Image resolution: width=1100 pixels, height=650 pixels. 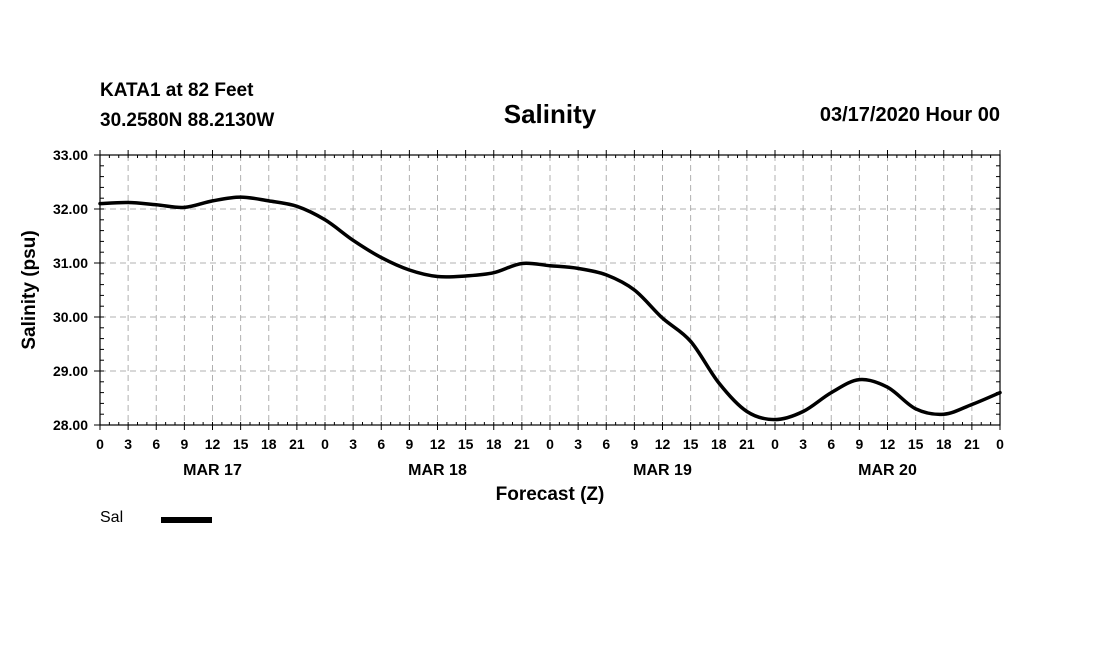 I want to click on forecast-datetime: 03/17/2020 Hour 00, so click(x=909, y=115).